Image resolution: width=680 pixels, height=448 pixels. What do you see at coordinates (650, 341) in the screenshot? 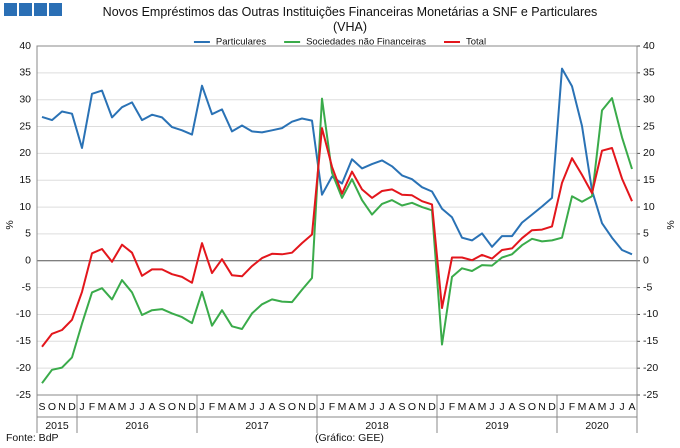
I see `y2-tick-label: -15` at bounding box center [650, 341].